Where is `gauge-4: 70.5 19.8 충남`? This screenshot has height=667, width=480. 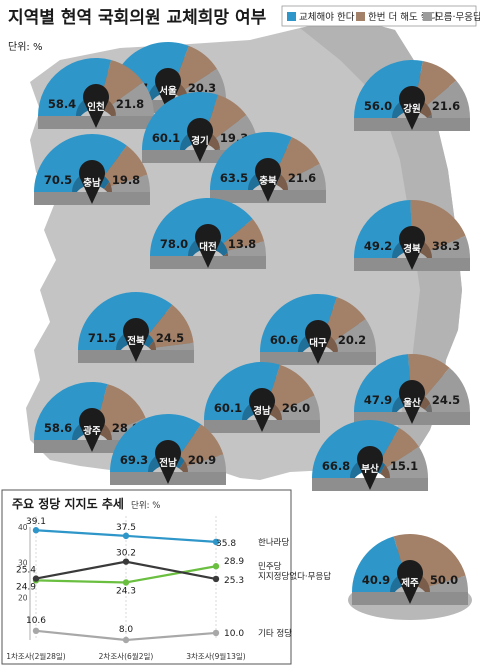
gauge-4: 70.5 19.8 충남 is located at coordinates (92, 169).